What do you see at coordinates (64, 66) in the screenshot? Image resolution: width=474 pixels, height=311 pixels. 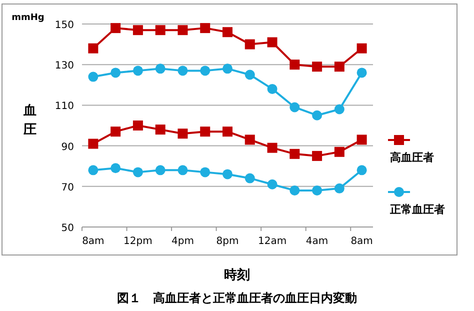 I see `y-tick-label: 130` at bounding box center [64, 66].